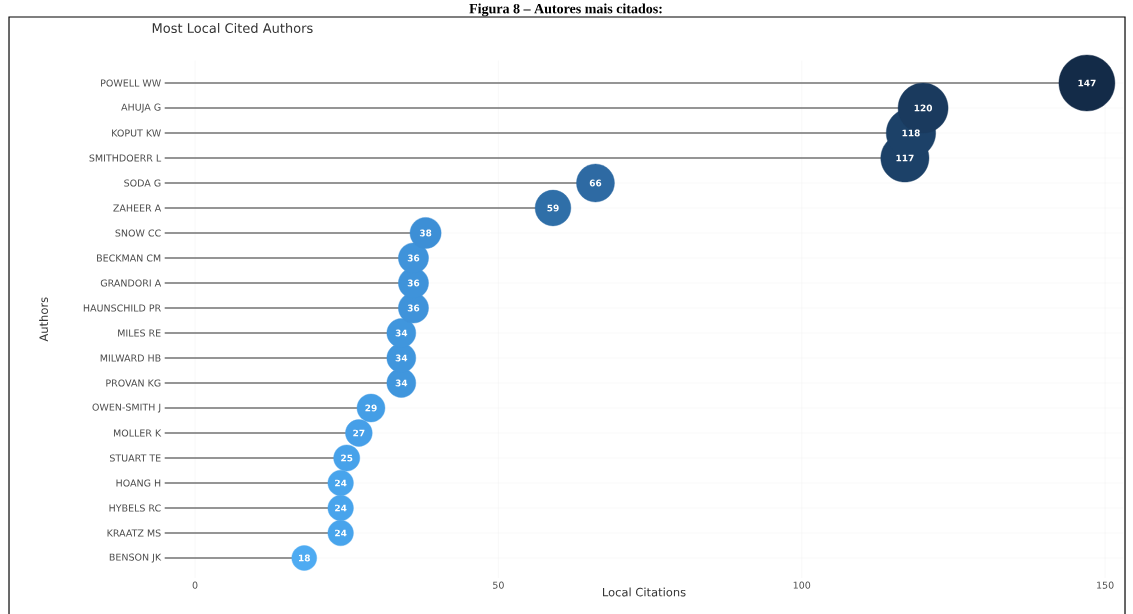 The image size is (1133, 614). I want to click on y-tick-label: HOANG H, so click(138, 483).